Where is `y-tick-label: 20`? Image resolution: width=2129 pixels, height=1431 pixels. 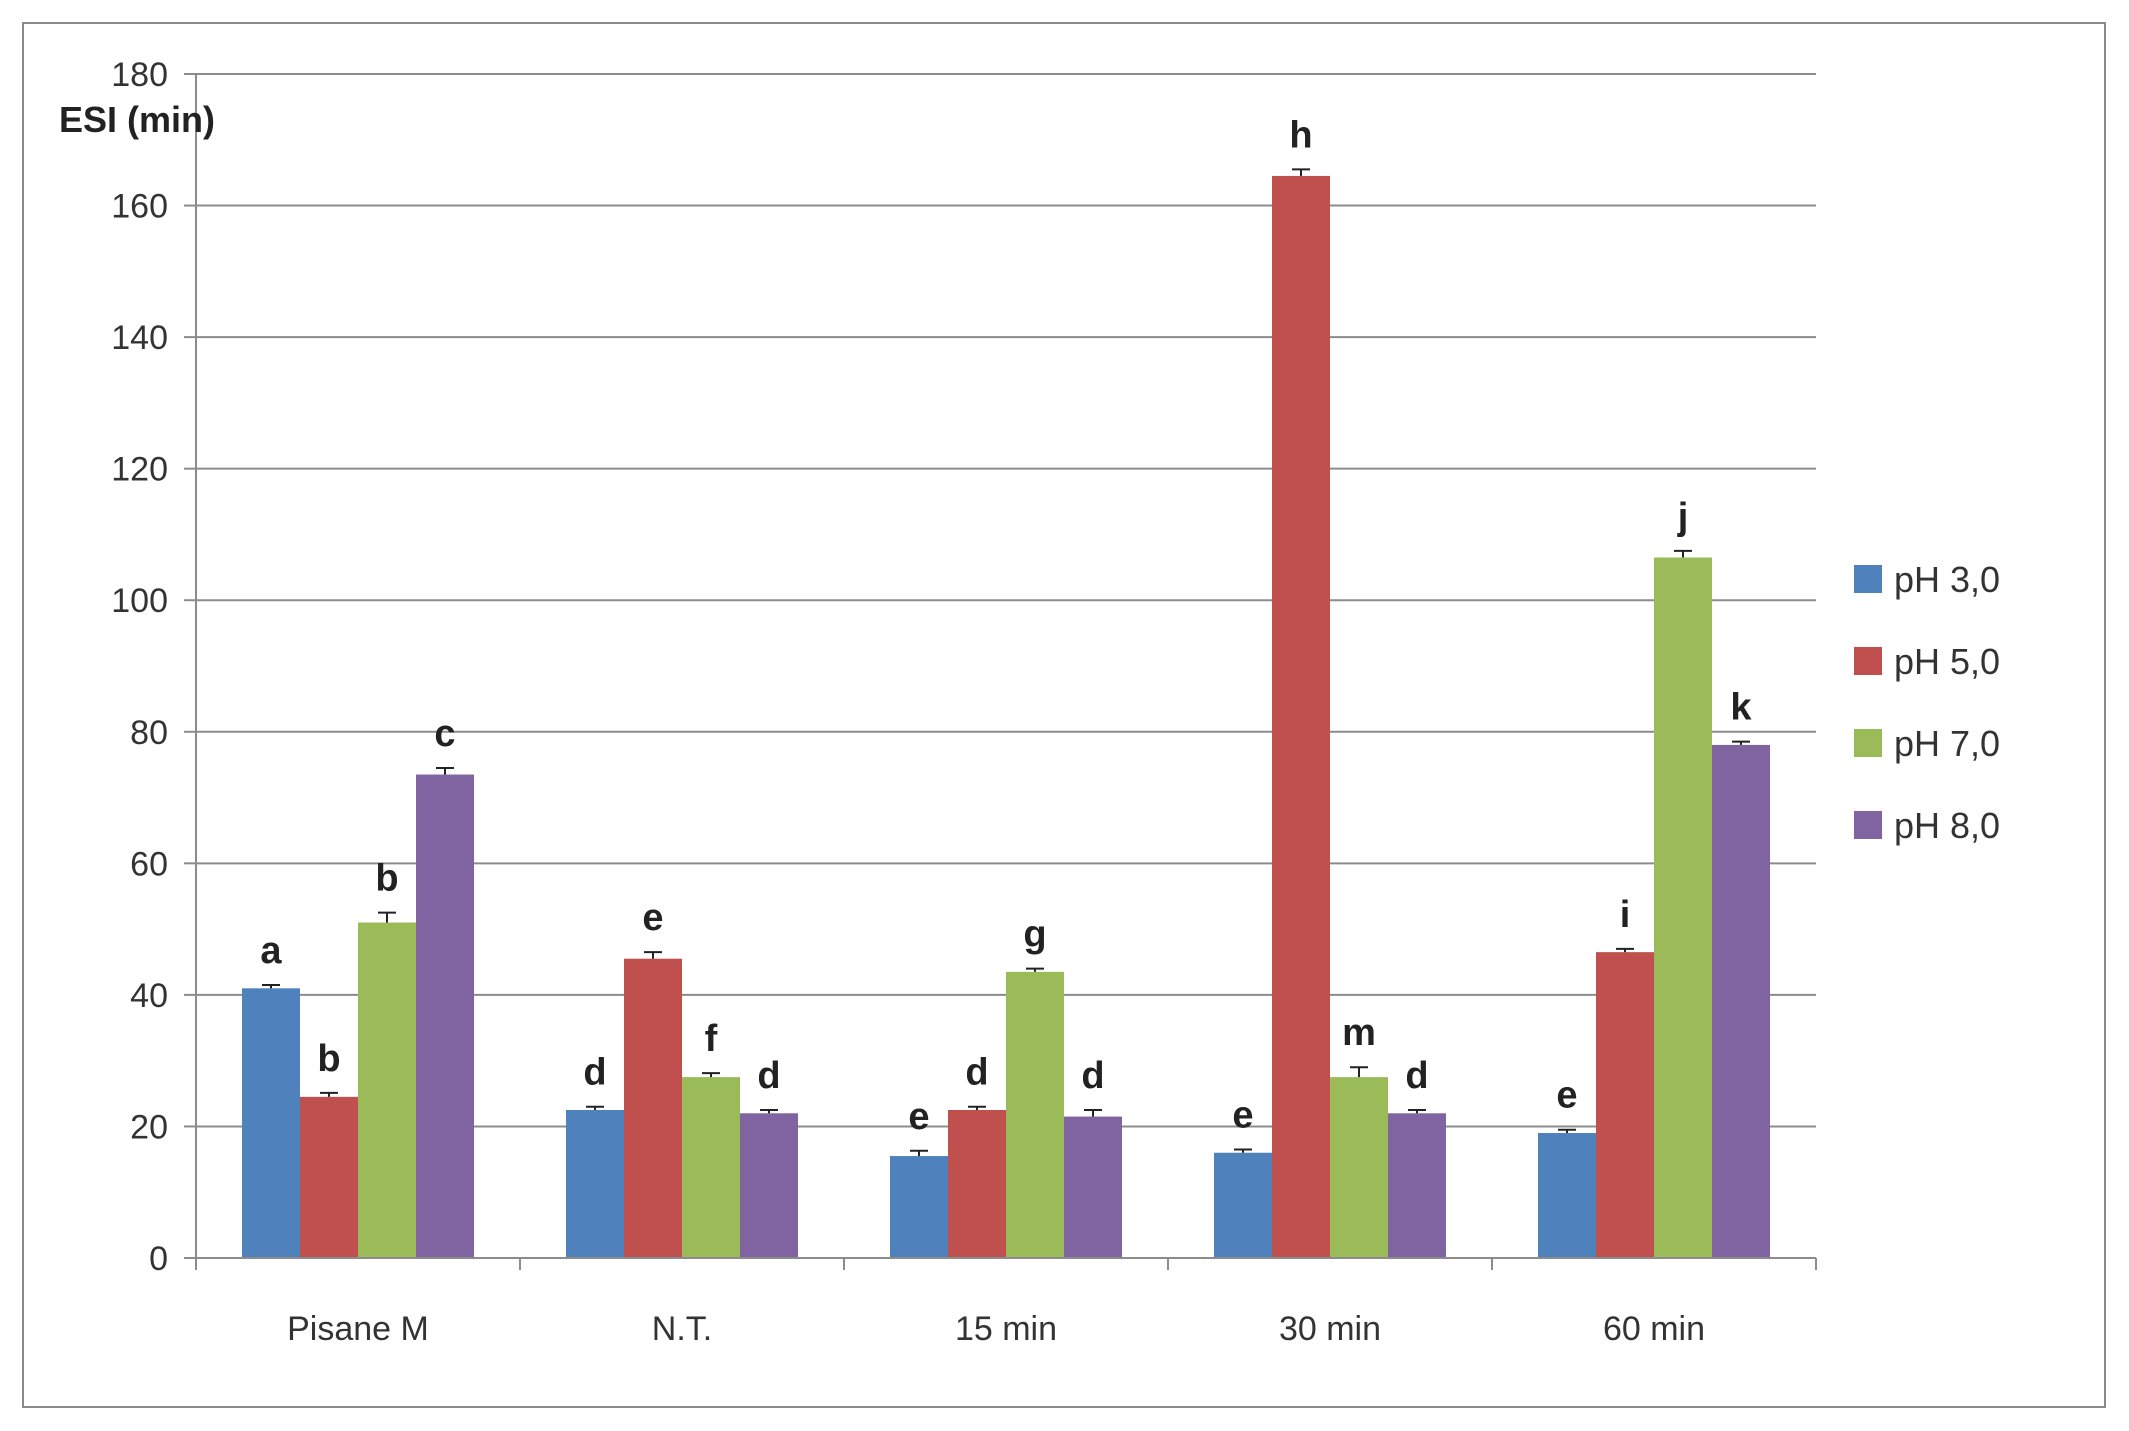
y-tick-label: 20 is located at coordinates (149, 1127).